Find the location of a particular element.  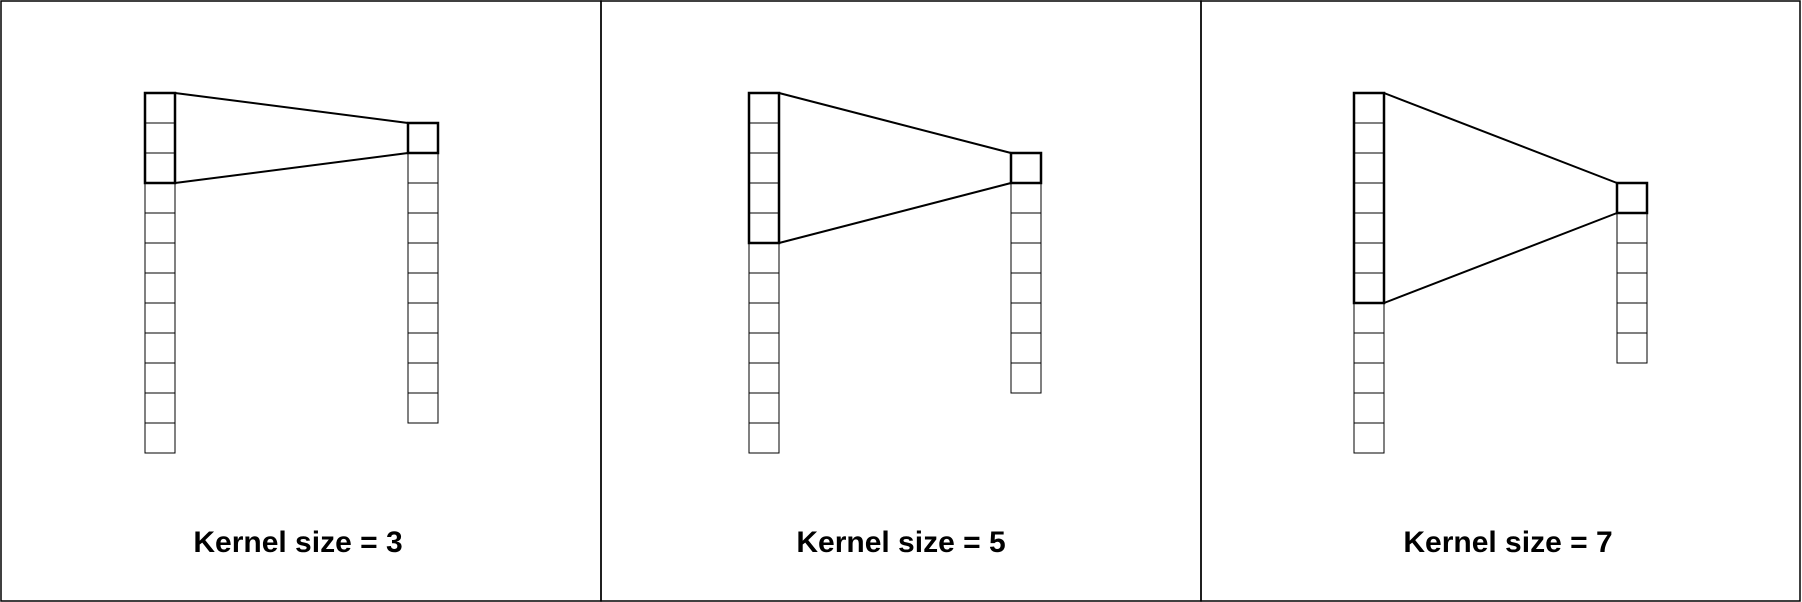

panel-caption: Kernel size = 5 is located at coordinates (900, 542).